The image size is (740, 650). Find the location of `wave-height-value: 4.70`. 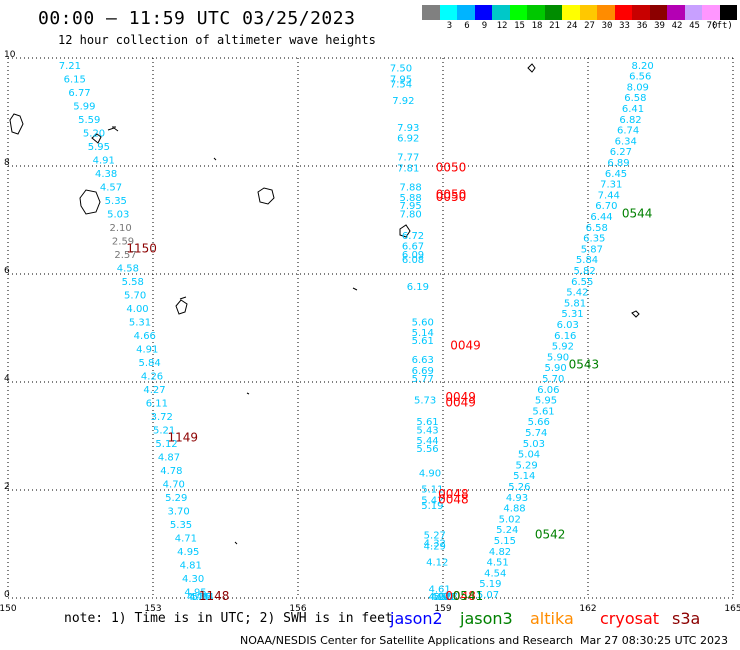

wave-height-value: 4.70 is located at coordinates (174, 484).